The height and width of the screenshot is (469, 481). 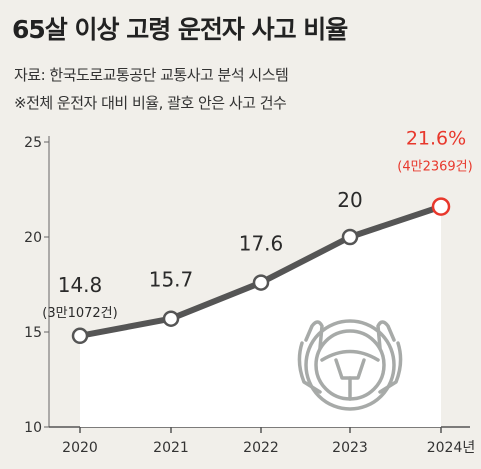 I want to click on x-tick-label: 2023, so click(x=350, y=448).